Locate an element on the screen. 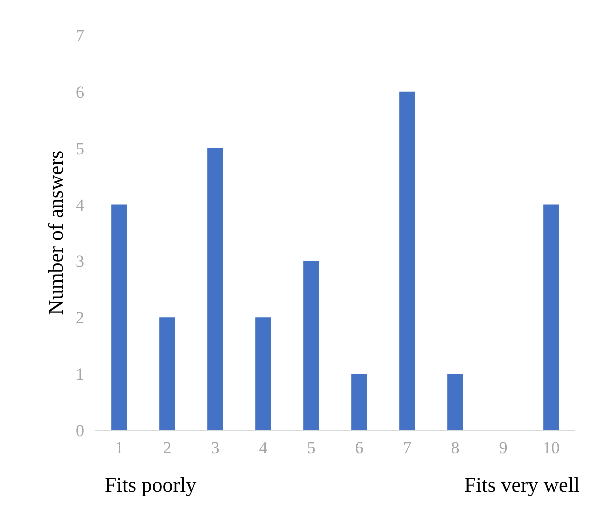 The height and width of the screenshot is (530, 605). x-tick-label: 5 is located at coordinates (311, 448).